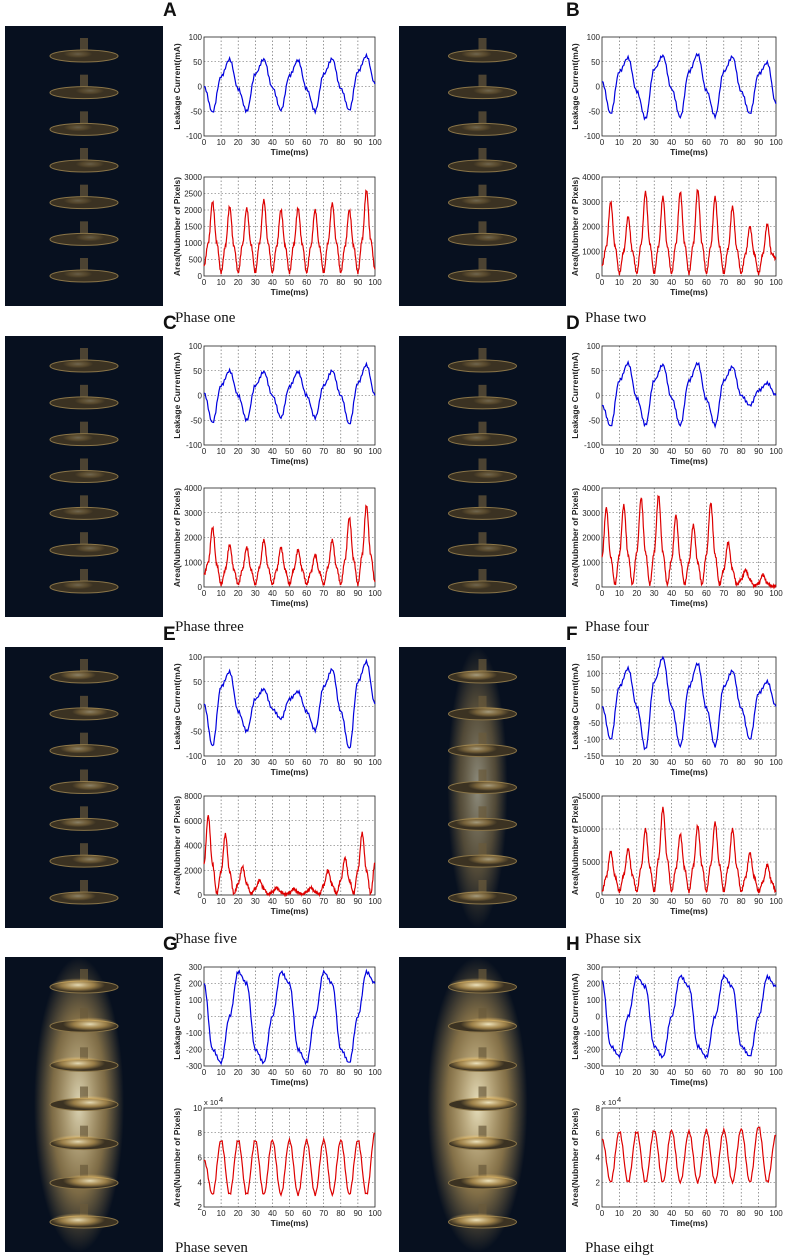 This screenshot has width=803, height=1259. Describe the element at coordinates (573, 323) in the screenshot. I see `panel-label: D` at that location.